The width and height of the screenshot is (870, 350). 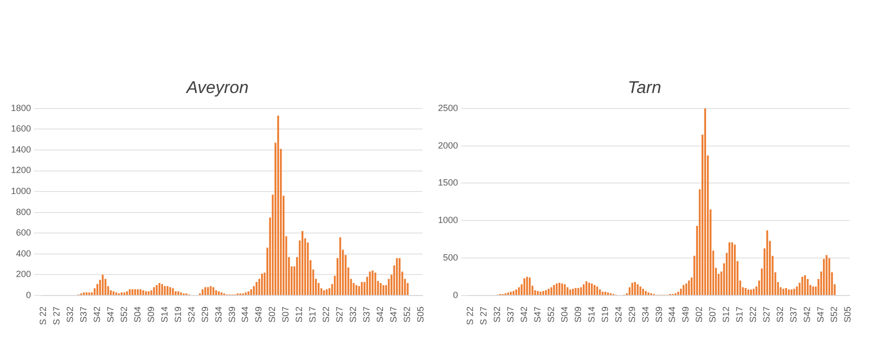 What do you see at coordinates (21, 129) in the screenshot?
I see `y-tick-label: 1600` at bounding box center [21, 129].